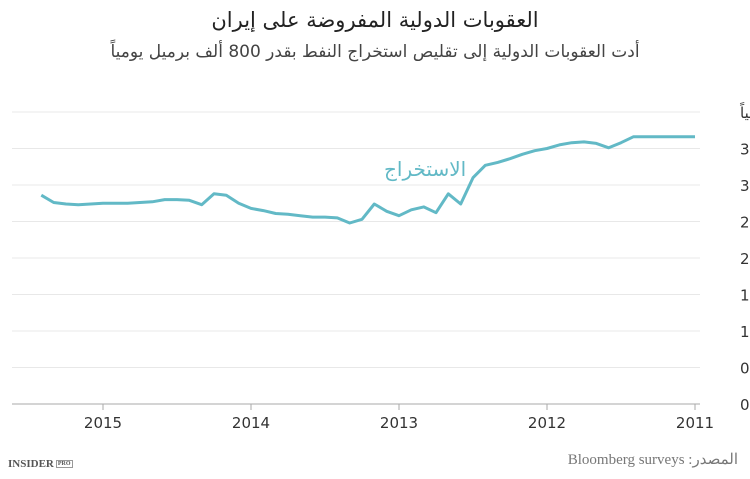 This screenshot has height=479, width=750. What do you see at coordinates (31, 464) in the screenshot?
I see `logo-text: INSIDER` at bounding box center [31, 464].